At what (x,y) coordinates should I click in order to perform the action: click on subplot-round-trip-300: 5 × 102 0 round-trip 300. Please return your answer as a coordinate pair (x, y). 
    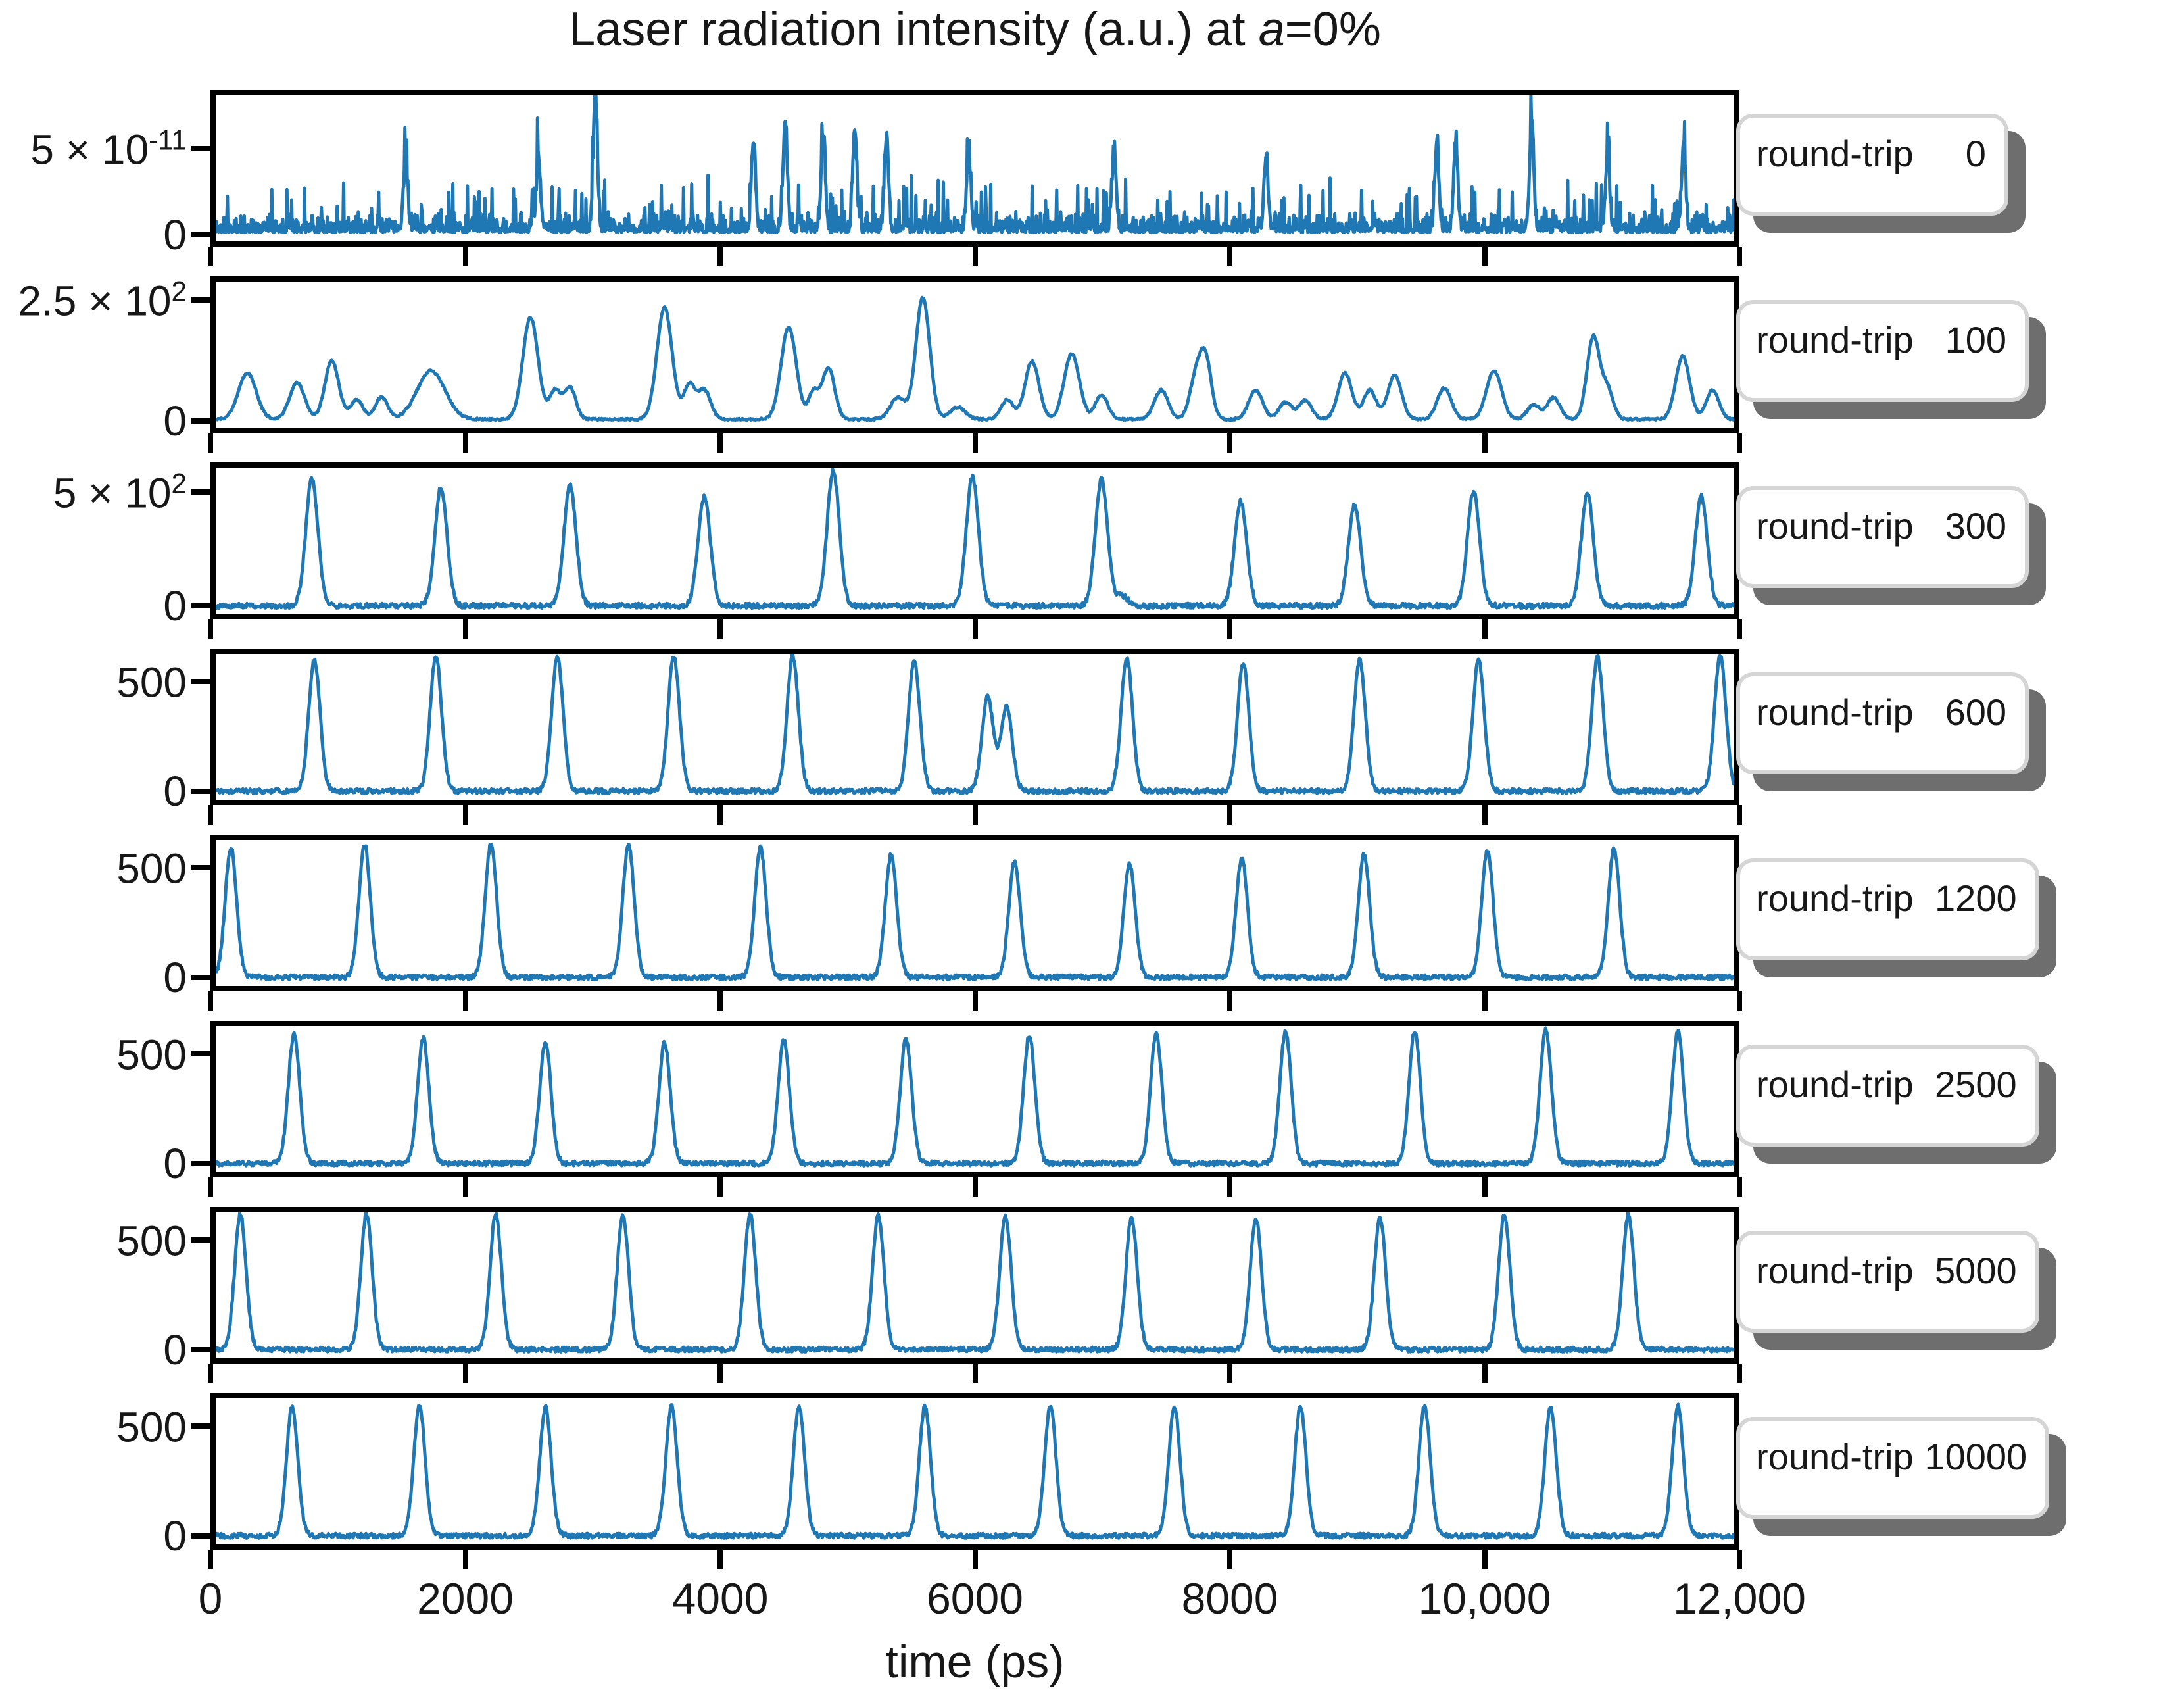
    Looking at the image, I should click on (1092, 550).